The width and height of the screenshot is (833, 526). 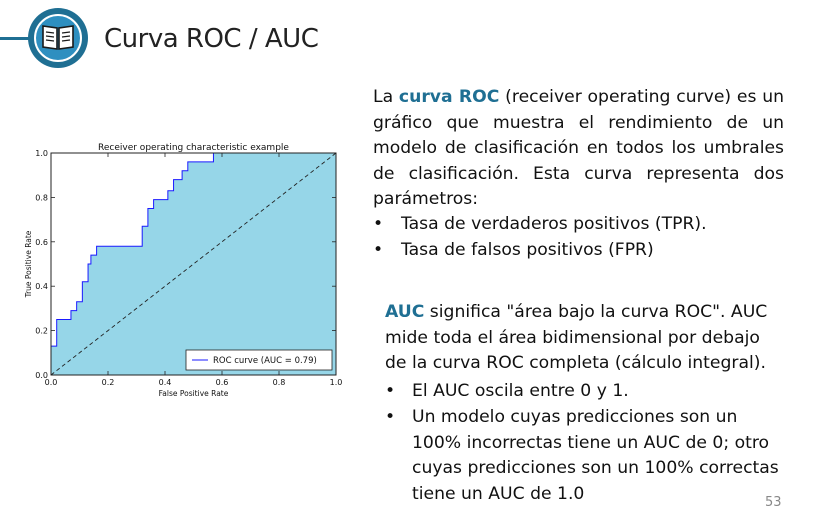 What do you see at coordinates (265, 361) in the screenshot?
I see `legend-entry: ROC curve (AUC = 0.79)` at bounding box center [265, 361].